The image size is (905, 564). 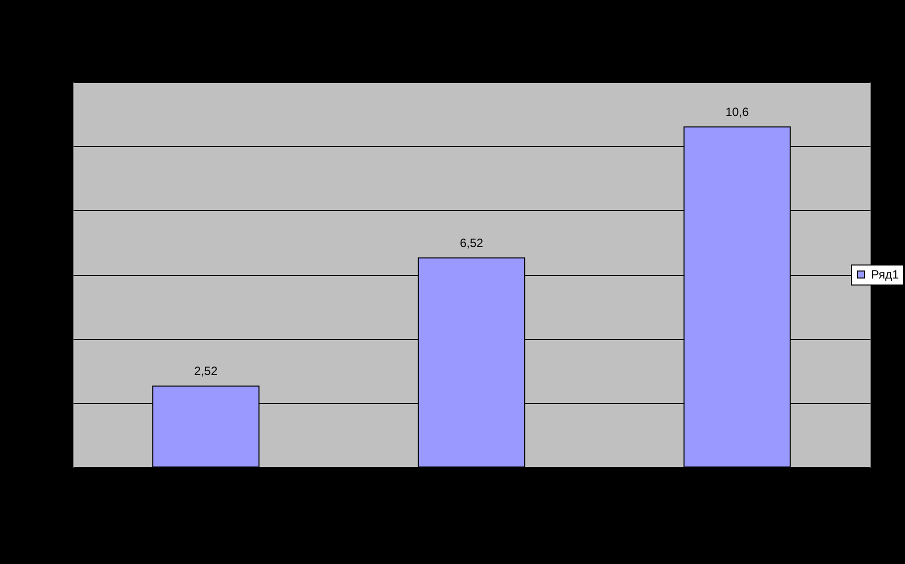 I want to click on data-label: 6,52, so click(x=472, y=243).